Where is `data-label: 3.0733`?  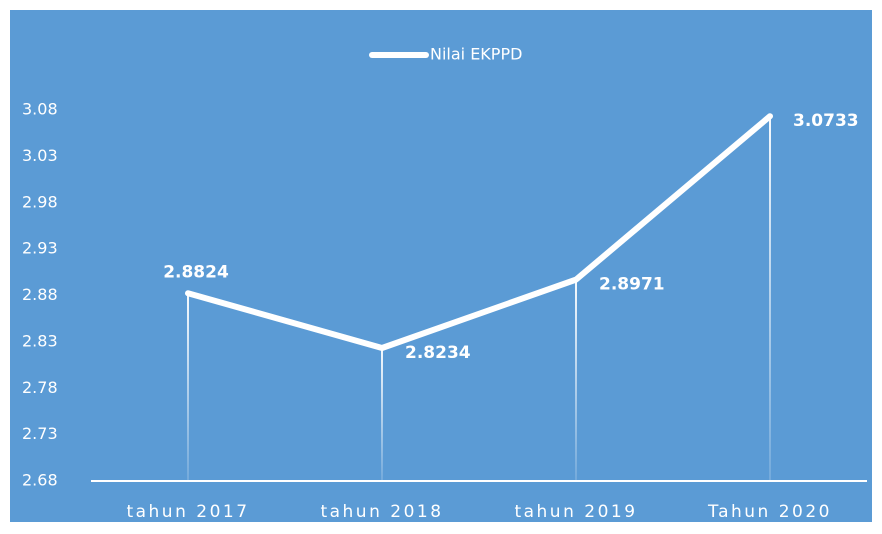 data-label: 3.0733 is located at coordinates (826, 121).